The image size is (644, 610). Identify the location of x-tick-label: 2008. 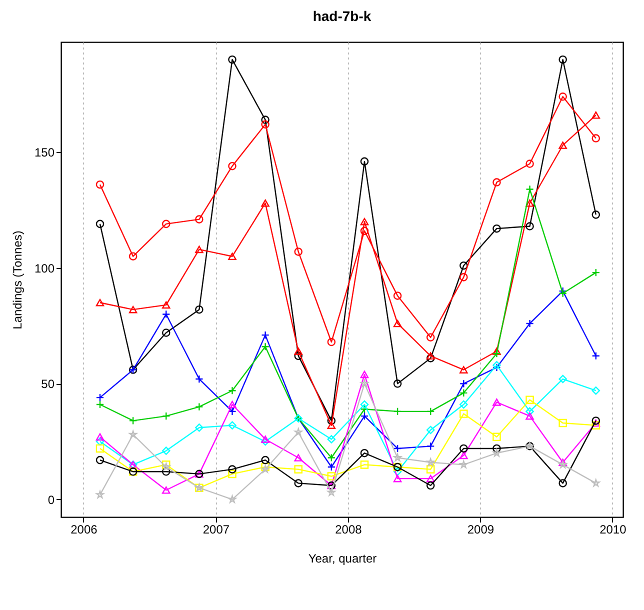
(348, 529).